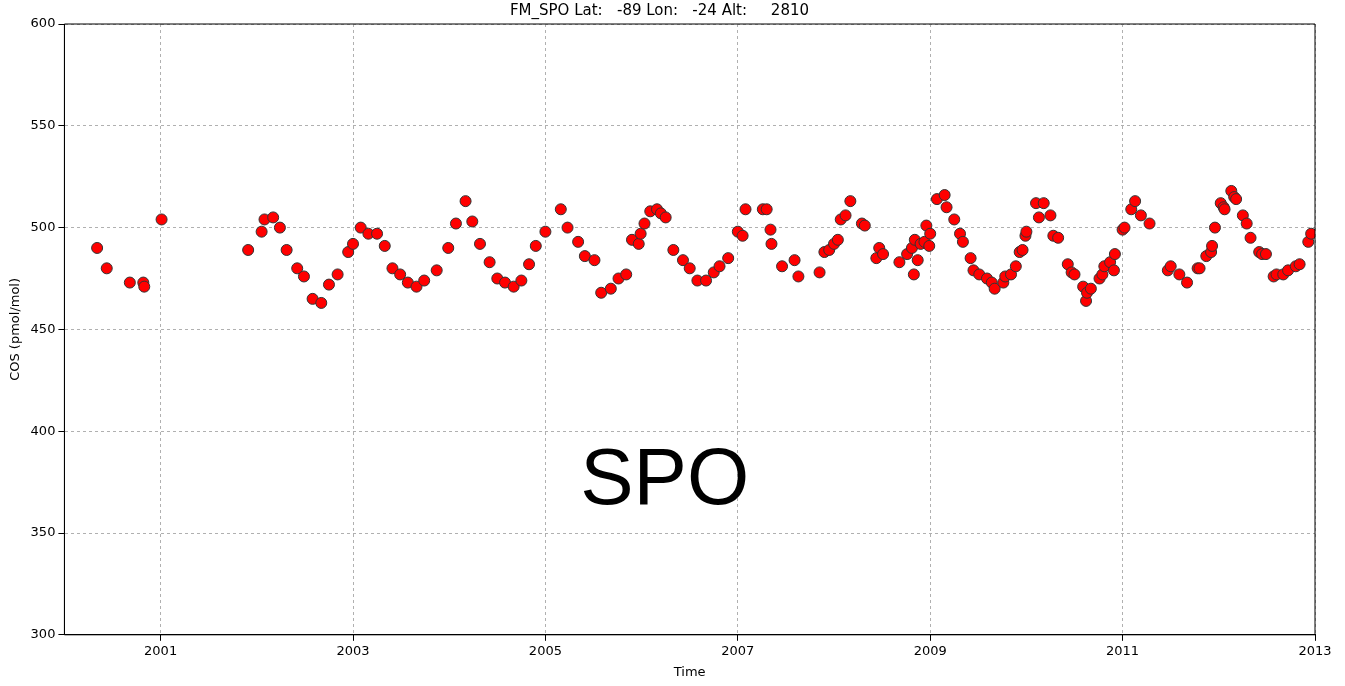 The image size is (1345, 686). I want to click on y-tick-label: 400, so click(43, 430).